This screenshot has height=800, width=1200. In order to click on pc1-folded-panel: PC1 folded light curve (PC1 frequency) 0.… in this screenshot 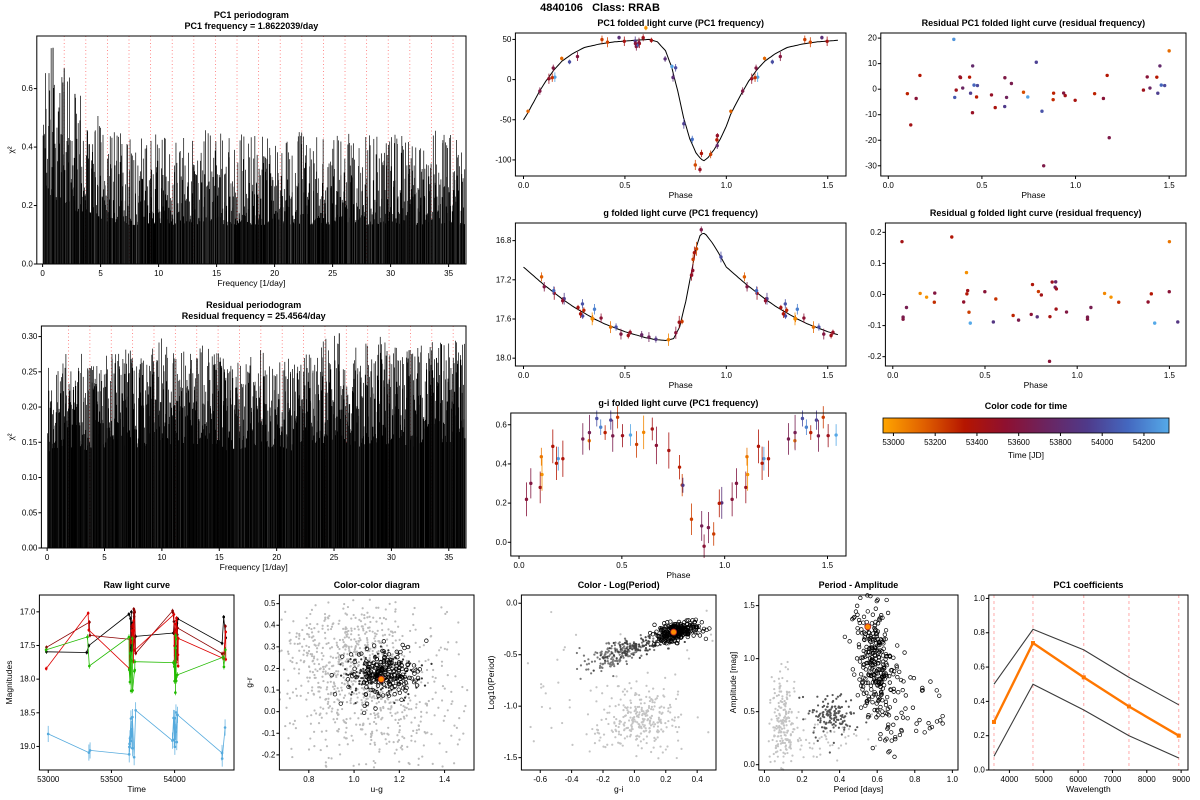, I will do `click(671, 108)`.